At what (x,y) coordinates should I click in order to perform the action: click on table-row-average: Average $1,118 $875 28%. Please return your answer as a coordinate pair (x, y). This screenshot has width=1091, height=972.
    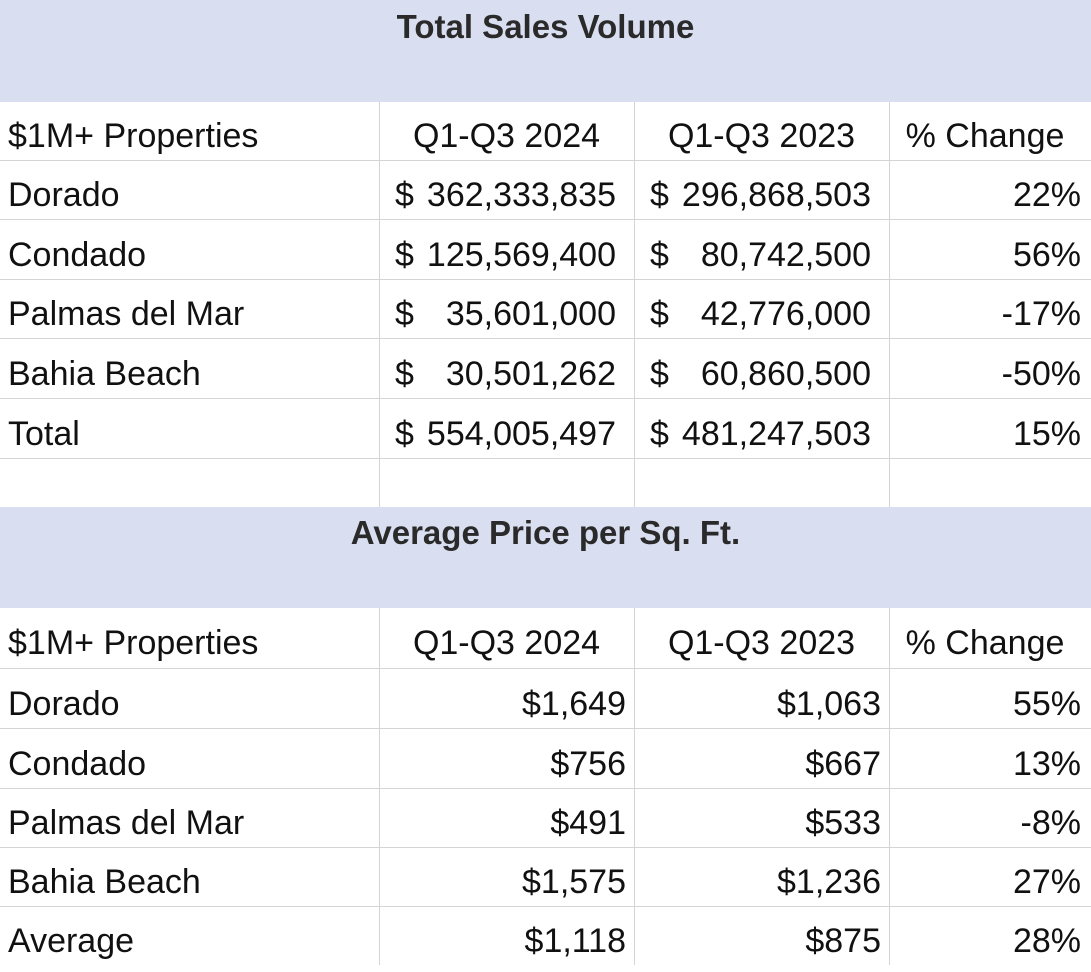
    Looking at the image, I should click on (545, 937).